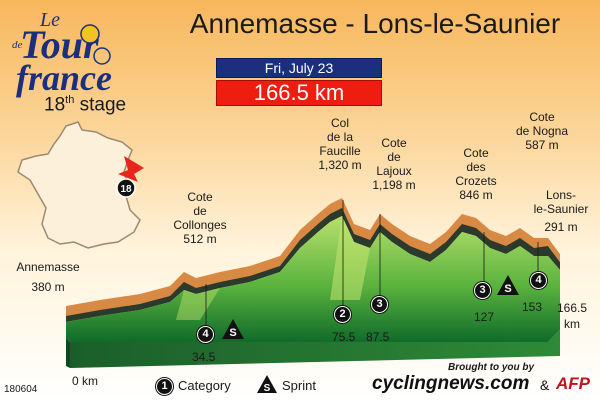 The width and height of the screenshot is (600, 400). Describe the element at coordinates (49, 20) in the screenshot. I see `svg-text: Le` at that location.